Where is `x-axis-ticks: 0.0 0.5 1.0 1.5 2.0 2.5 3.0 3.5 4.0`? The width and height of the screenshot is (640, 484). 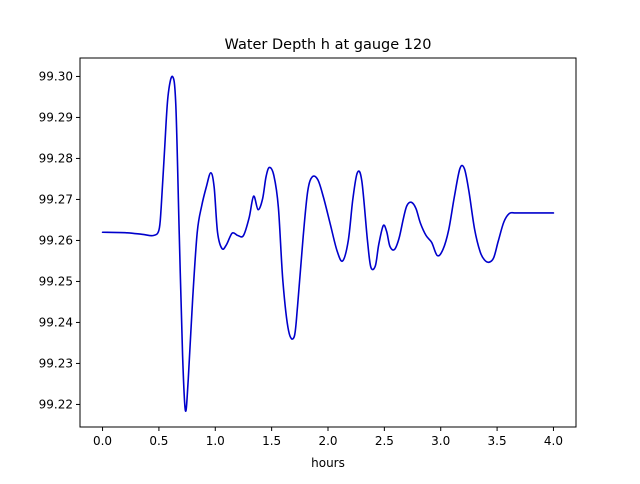 x-axis-ticks: 0.0 0.5 1.0 1.5 2.0 2.5 3.0 3.5 4.0 is located at coordinates (328, 437).